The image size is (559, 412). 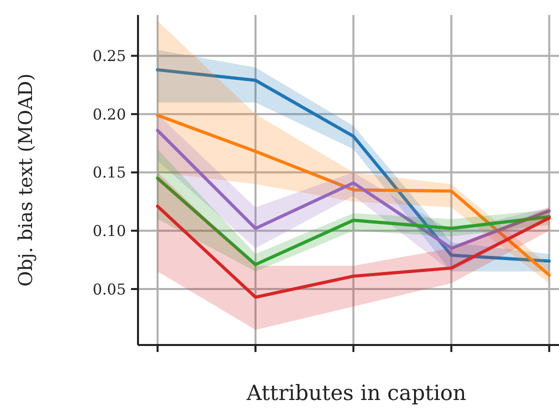 I want to click on x-axis-title: Attributes in caption, so click(x=356, y=393).